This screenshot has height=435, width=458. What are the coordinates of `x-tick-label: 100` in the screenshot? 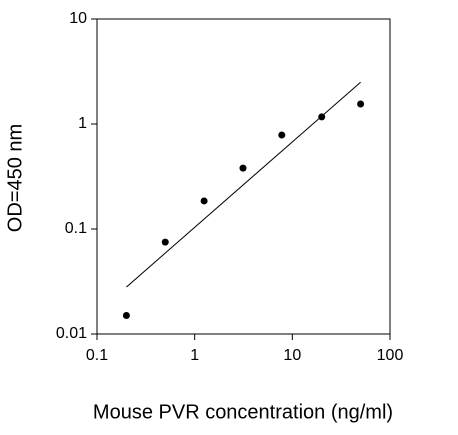 It's located at (390, 355).